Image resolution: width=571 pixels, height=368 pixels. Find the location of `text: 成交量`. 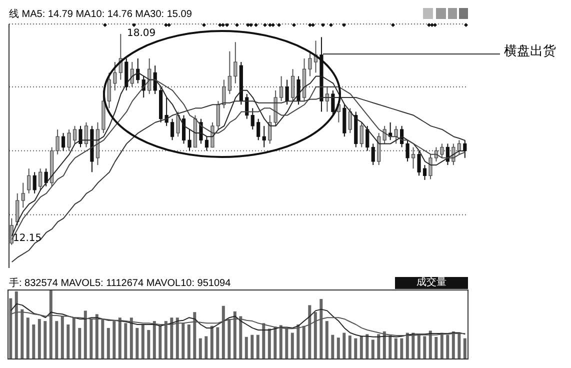

text: 成交量 is located at coordinates (431, 283).